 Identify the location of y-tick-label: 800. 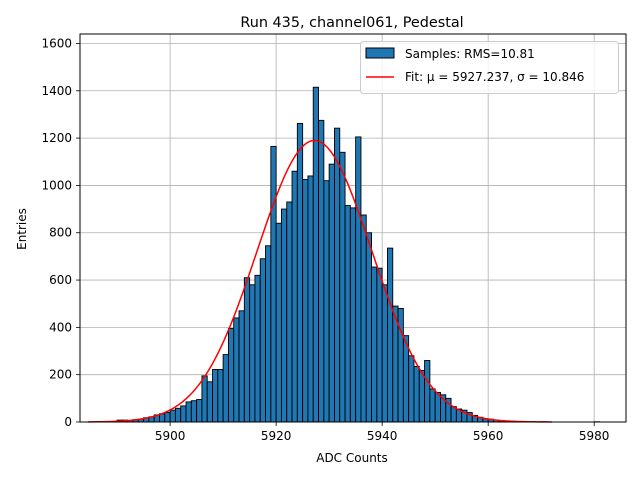
(60, 233).